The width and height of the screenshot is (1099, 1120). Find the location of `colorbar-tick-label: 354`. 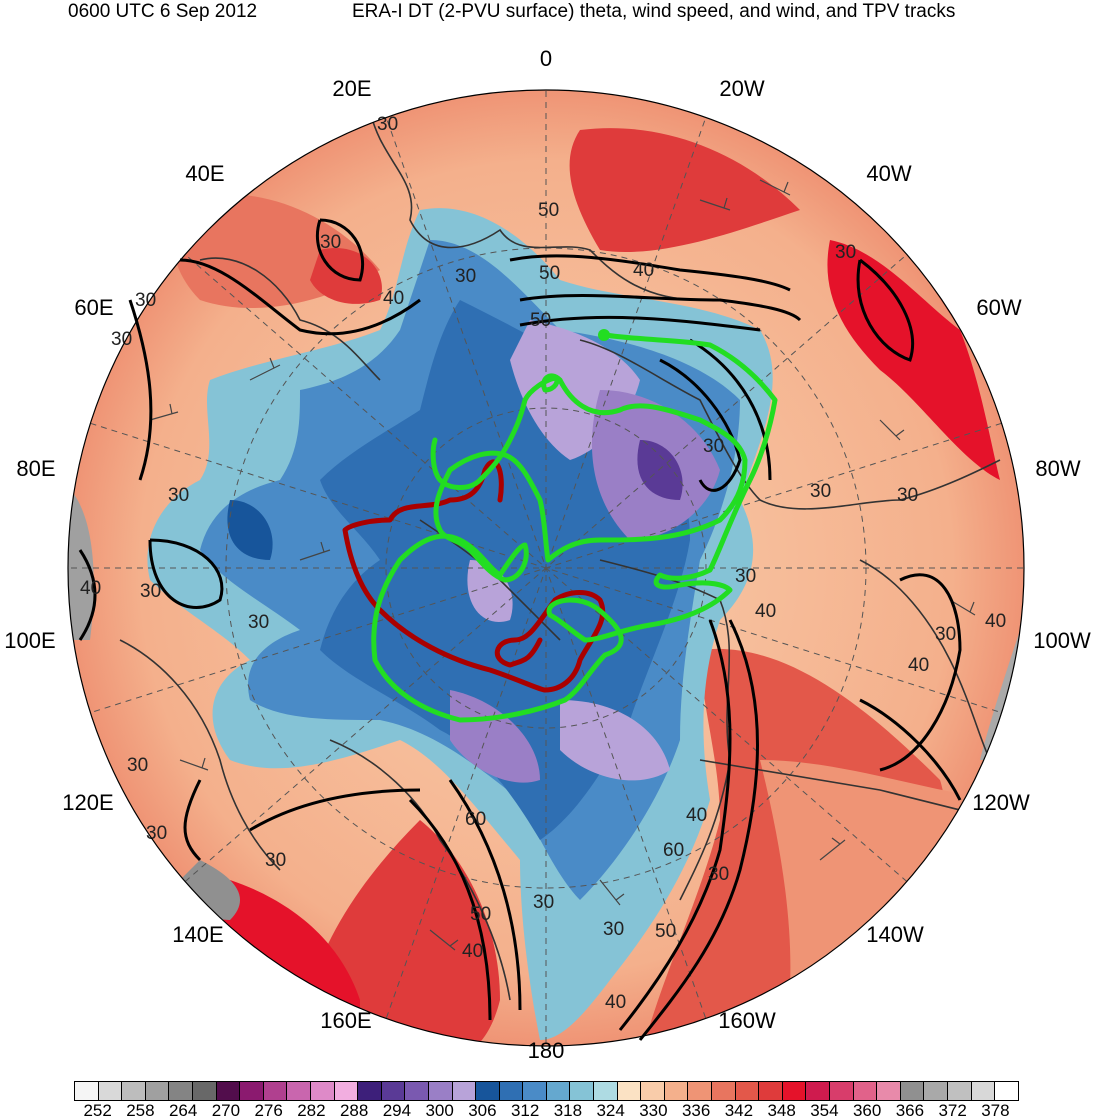

colorbar-tick-label: 354 is located at coordinates (824, 1110).